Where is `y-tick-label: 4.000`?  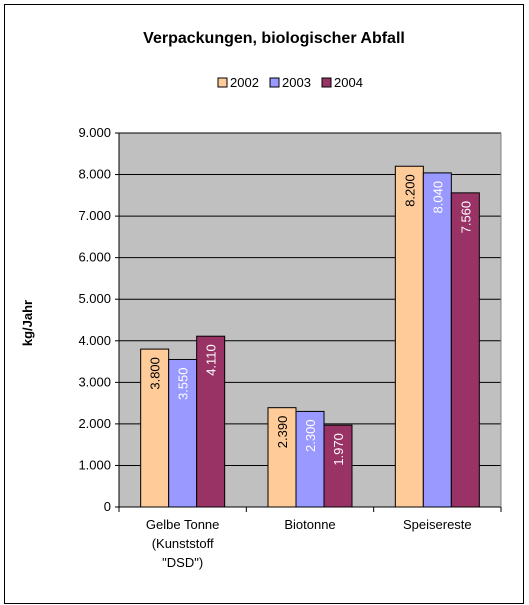 y-tick-label: 4.000 is located at coordinates (94, 340).